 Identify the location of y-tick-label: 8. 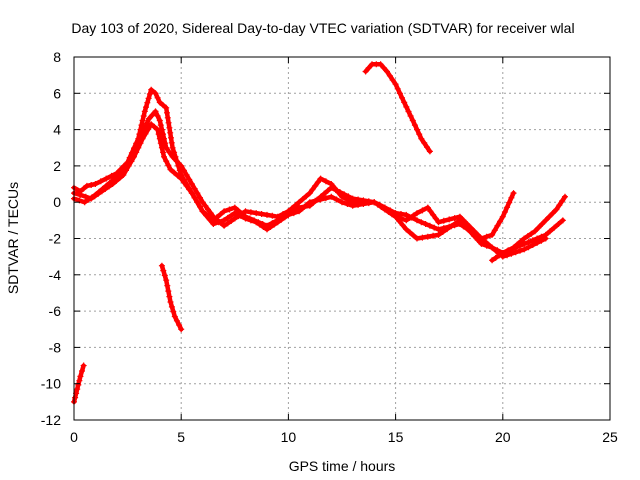
(57, 57).